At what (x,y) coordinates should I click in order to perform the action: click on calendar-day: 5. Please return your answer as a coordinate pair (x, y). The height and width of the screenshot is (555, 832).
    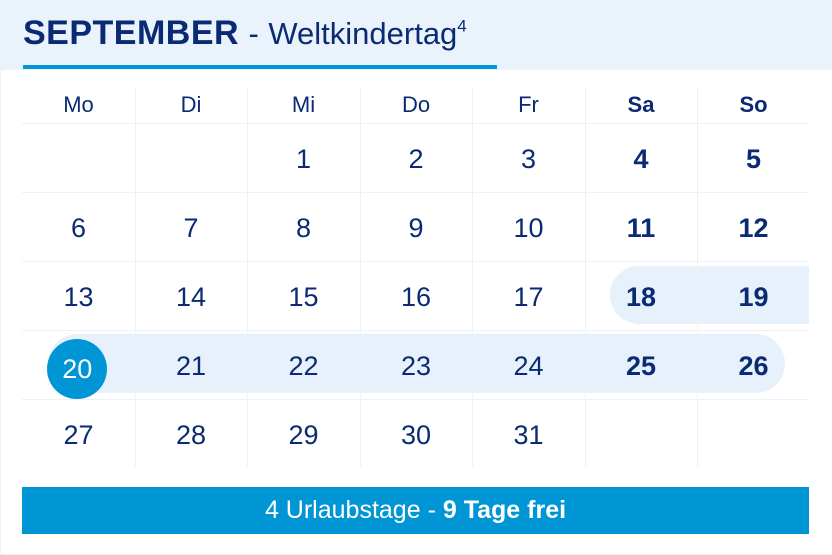
    Looking at the image, I should click on (753, 159).